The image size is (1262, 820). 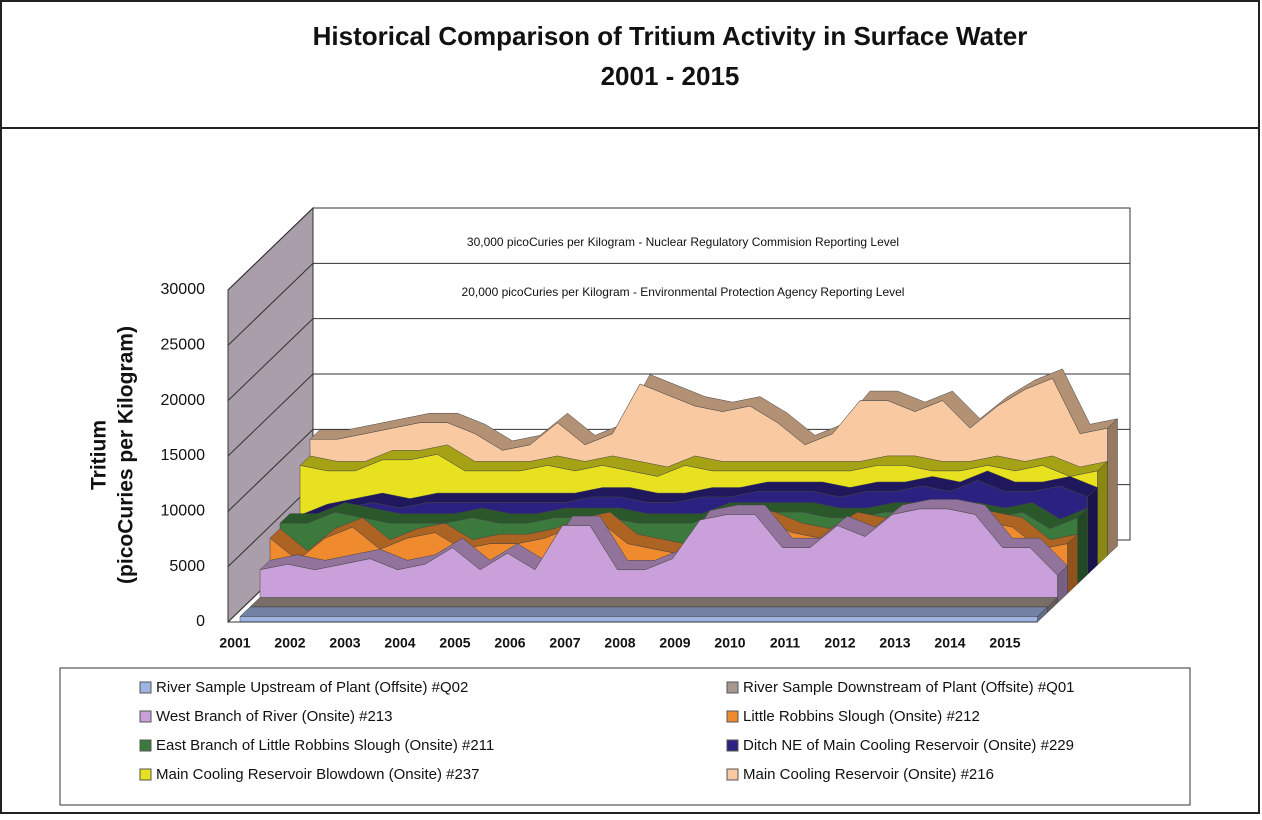 What do you see at coordinates (839, 643) in the screenshot?
I see `x-tick-label: 2012` at bounding box center [839, 643].